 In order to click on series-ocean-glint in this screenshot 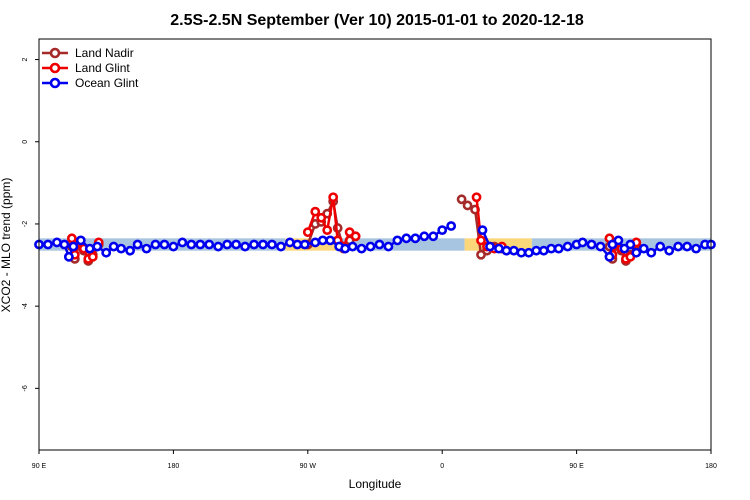, I will do `click(375, 241)`.